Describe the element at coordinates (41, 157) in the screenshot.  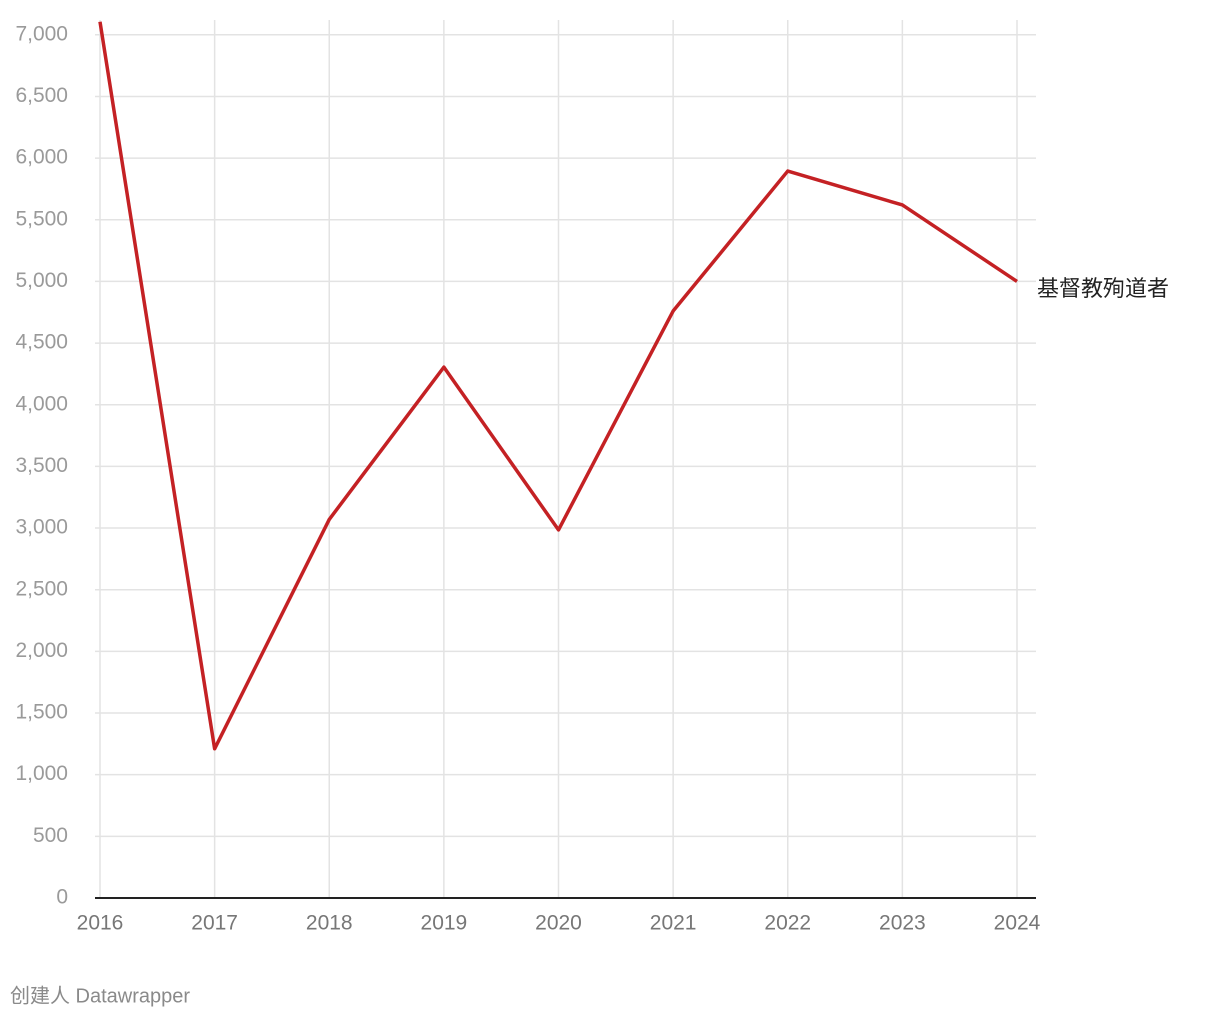
I see `y-tick-label: 6,000` at that location.